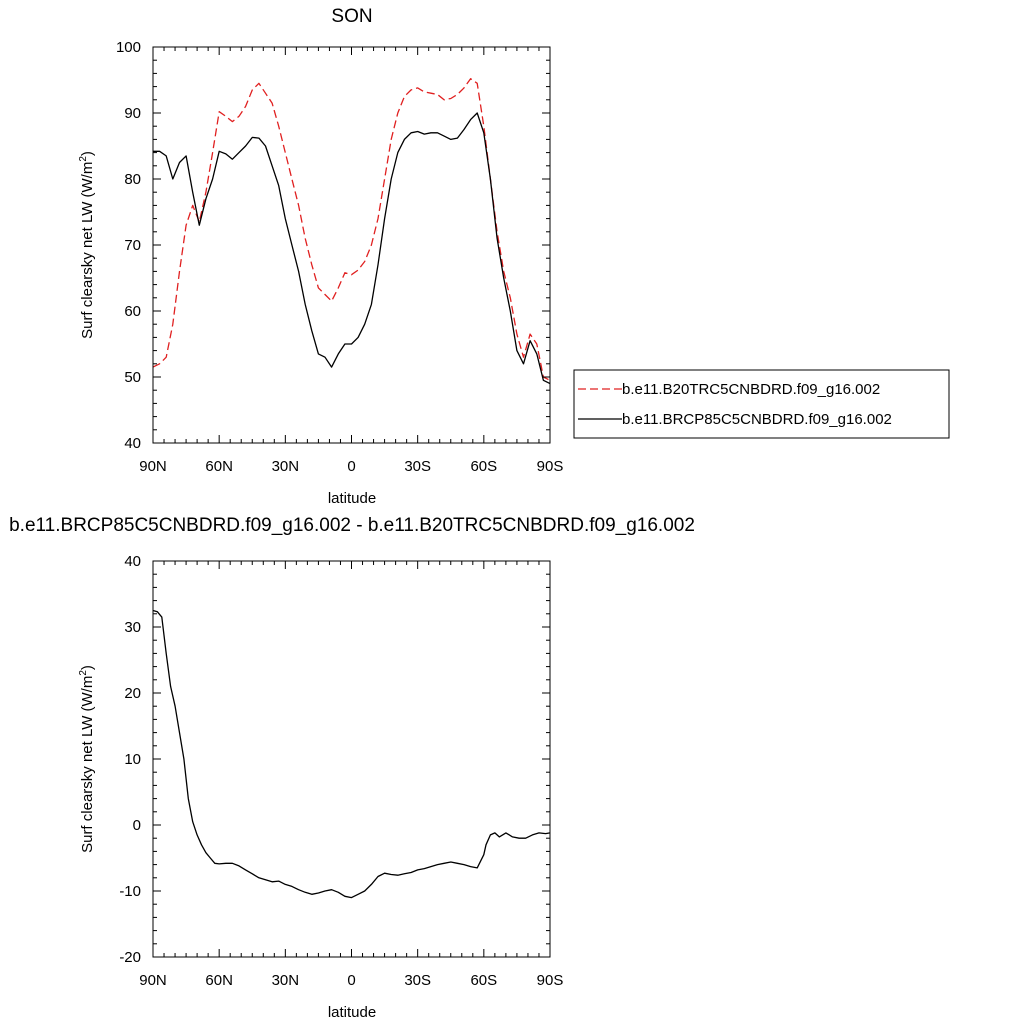 Image resolution: width=1024 pixels, height=1024 pixels. I want to click on top-ylabel-sup: 2, so click(83, 159).